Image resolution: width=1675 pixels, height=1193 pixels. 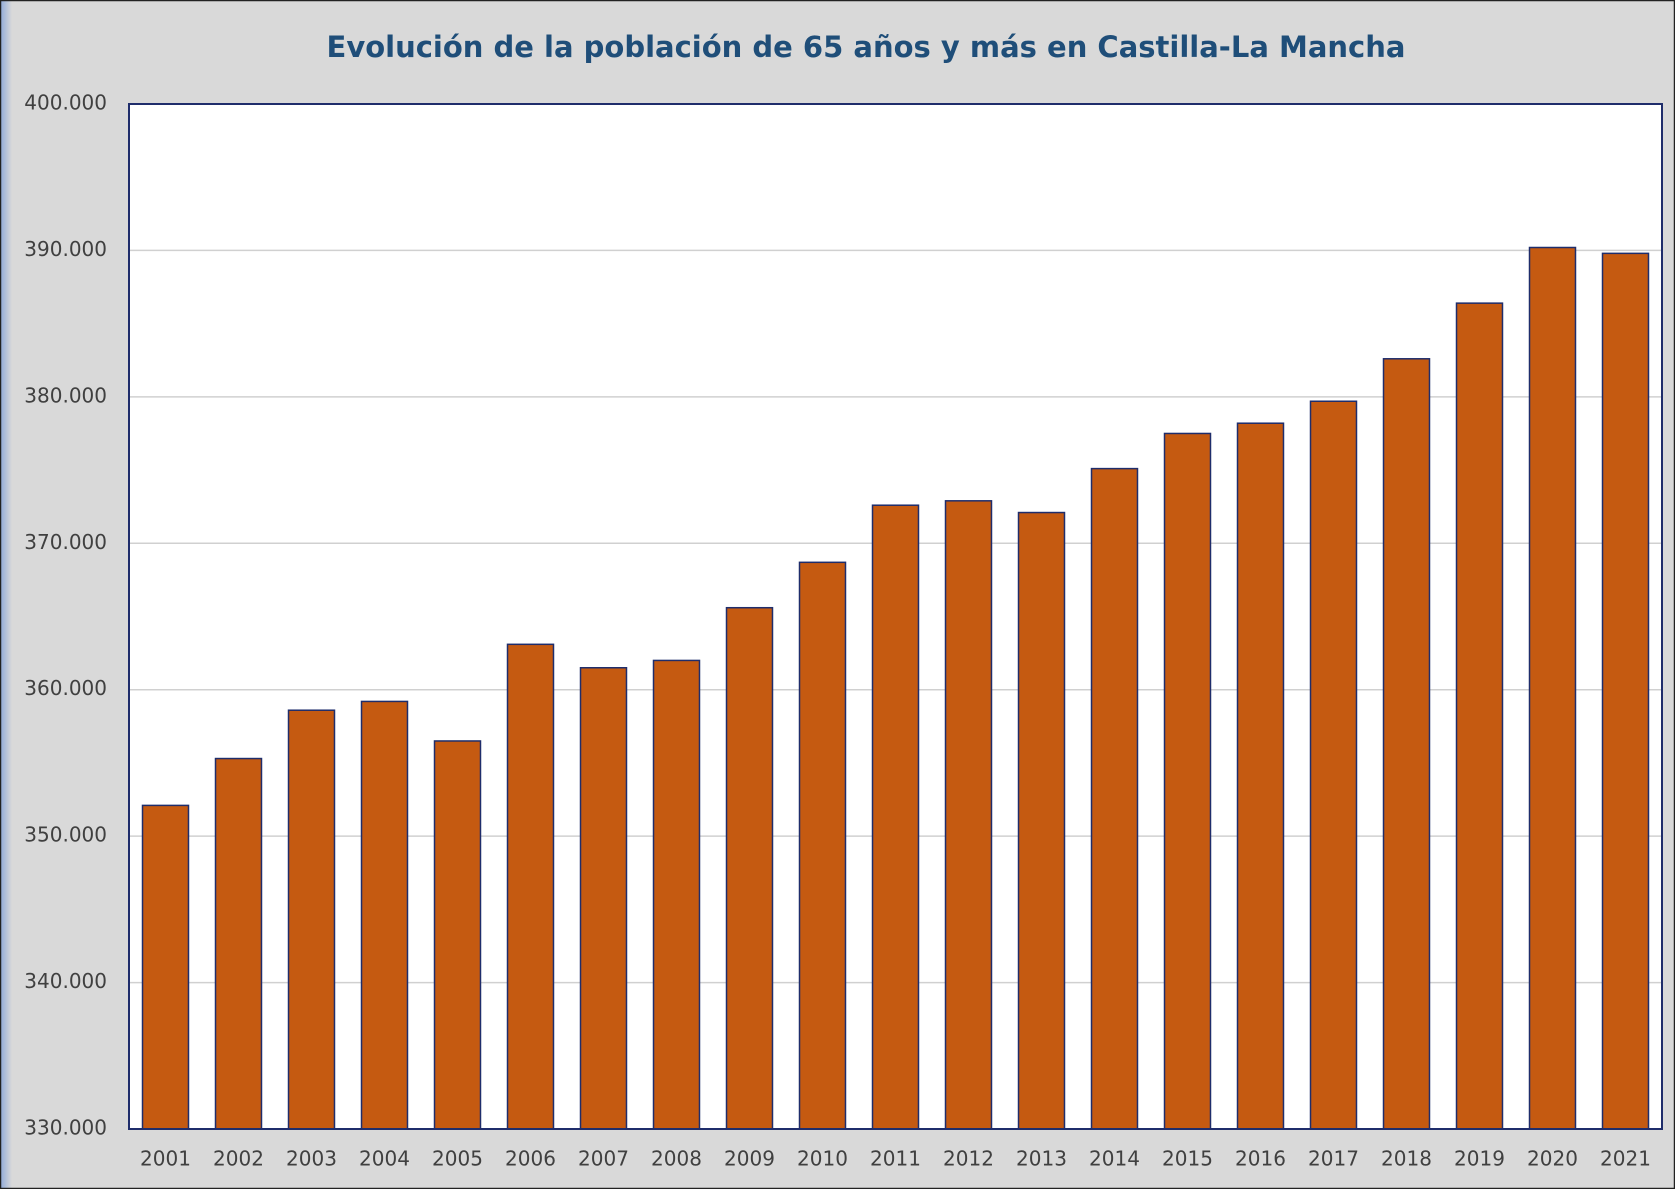 I want to click on x-tick-label: 2012, so click(x=968, y=1159).